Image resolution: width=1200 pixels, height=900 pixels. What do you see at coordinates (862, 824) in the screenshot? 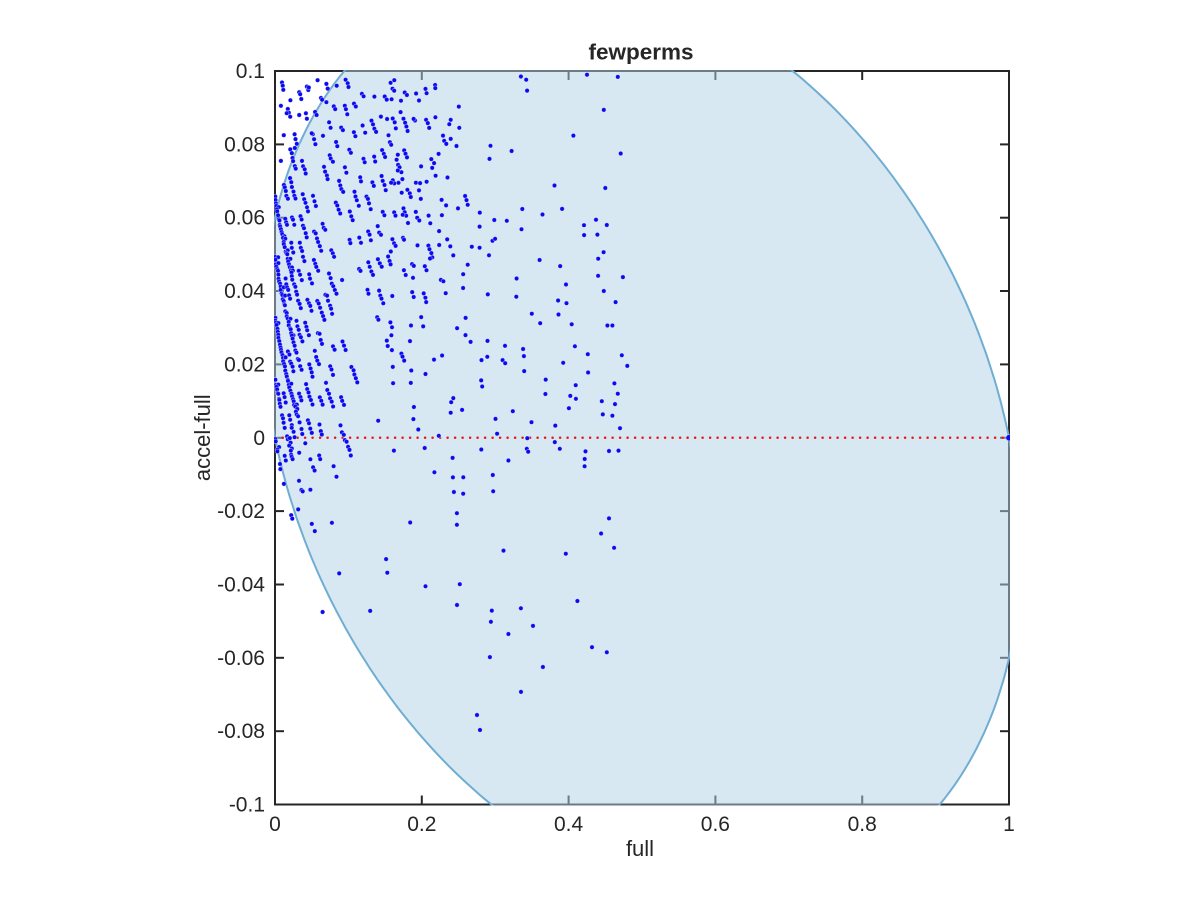
I see `svg-text: 0.8` at bounding box center [862, 824].